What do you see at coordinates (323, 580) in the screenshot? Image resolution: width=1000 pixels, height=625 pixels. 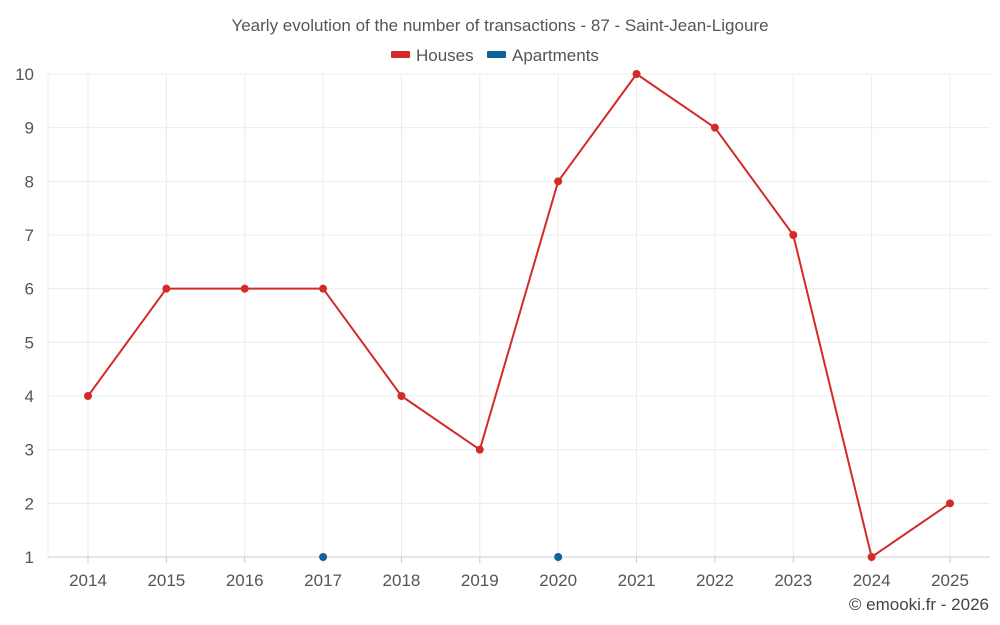 I see `x-tick-label: 2017` at bounding box center [323, 580].